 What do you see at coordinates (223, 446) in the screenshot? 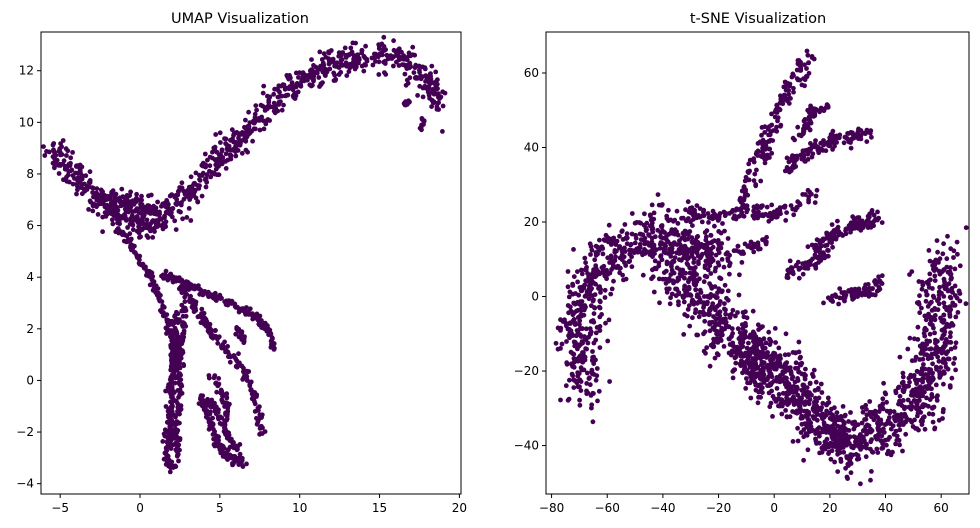
I see `umap-point-1926` at bounding box center [223, 446].